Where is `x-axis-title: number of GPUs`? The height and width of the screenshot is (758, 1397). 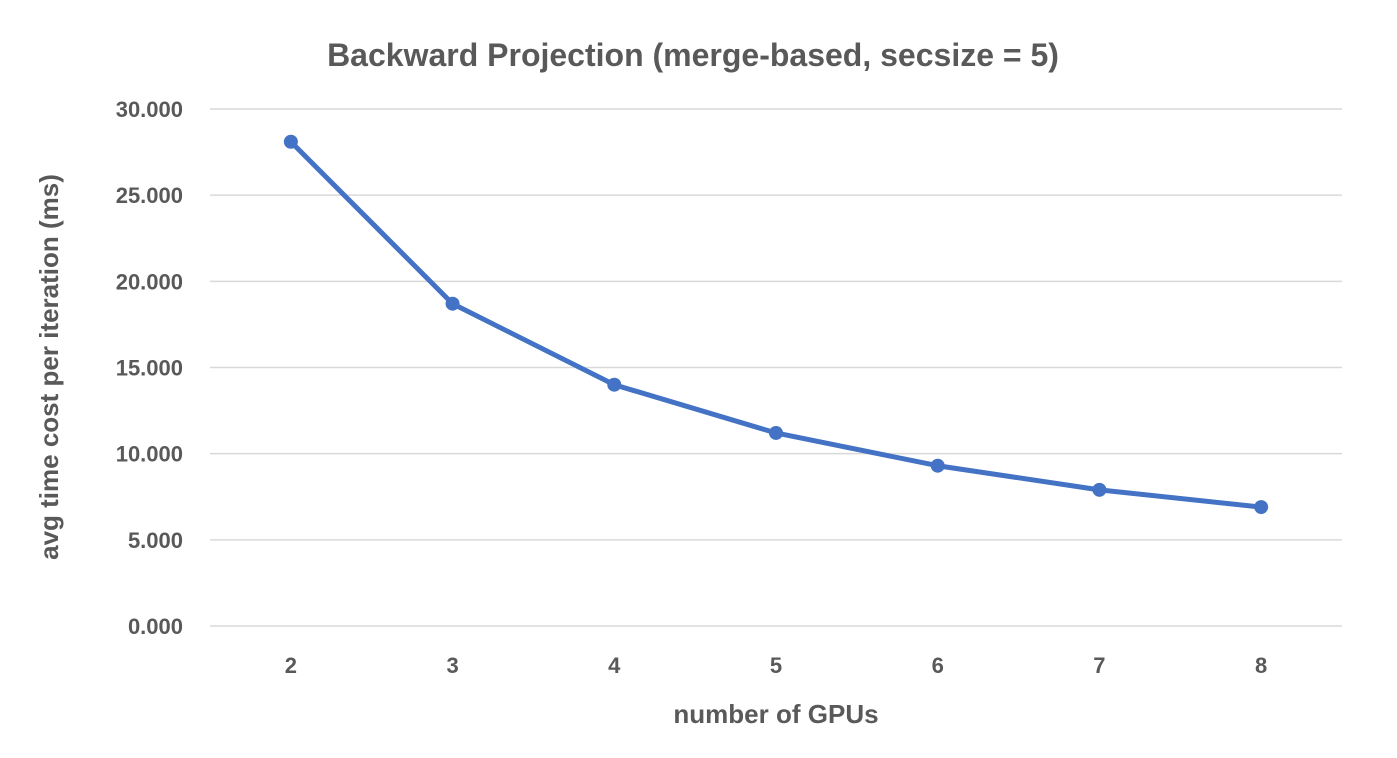 x-axis-title: number of GPUs is located at coordinates (775, 714).